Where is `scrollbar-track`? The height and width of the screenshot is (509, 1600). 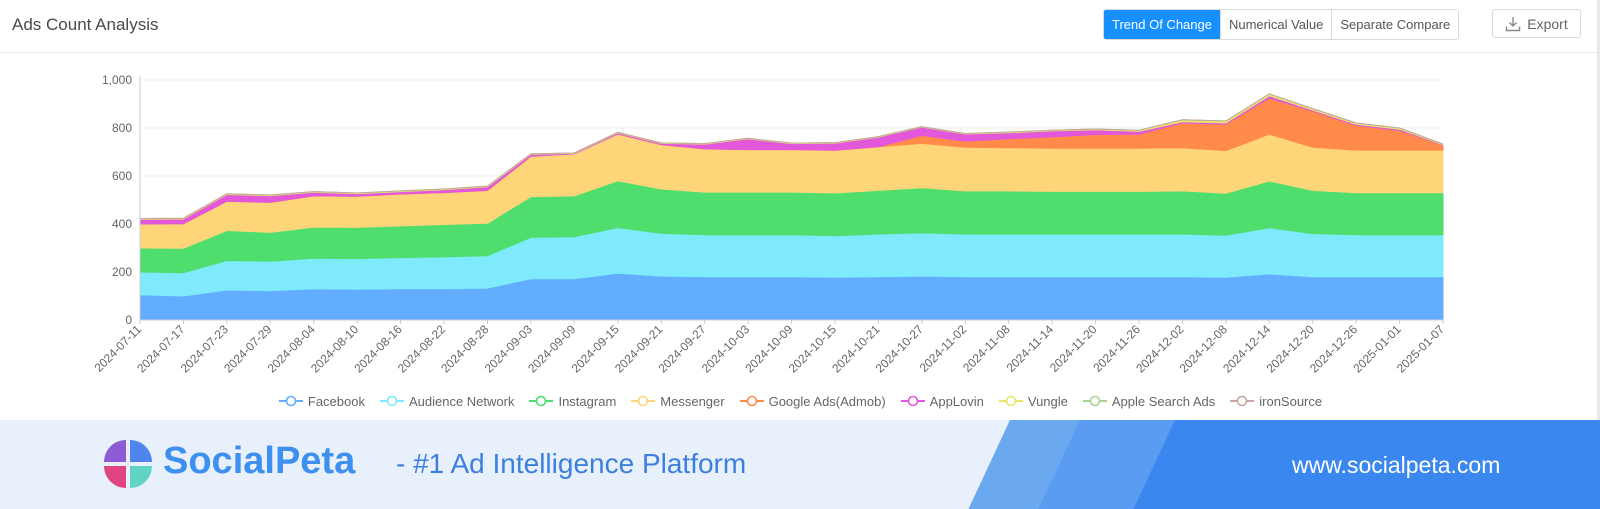
scrollbar-track is located at coordinates (1598, 210).